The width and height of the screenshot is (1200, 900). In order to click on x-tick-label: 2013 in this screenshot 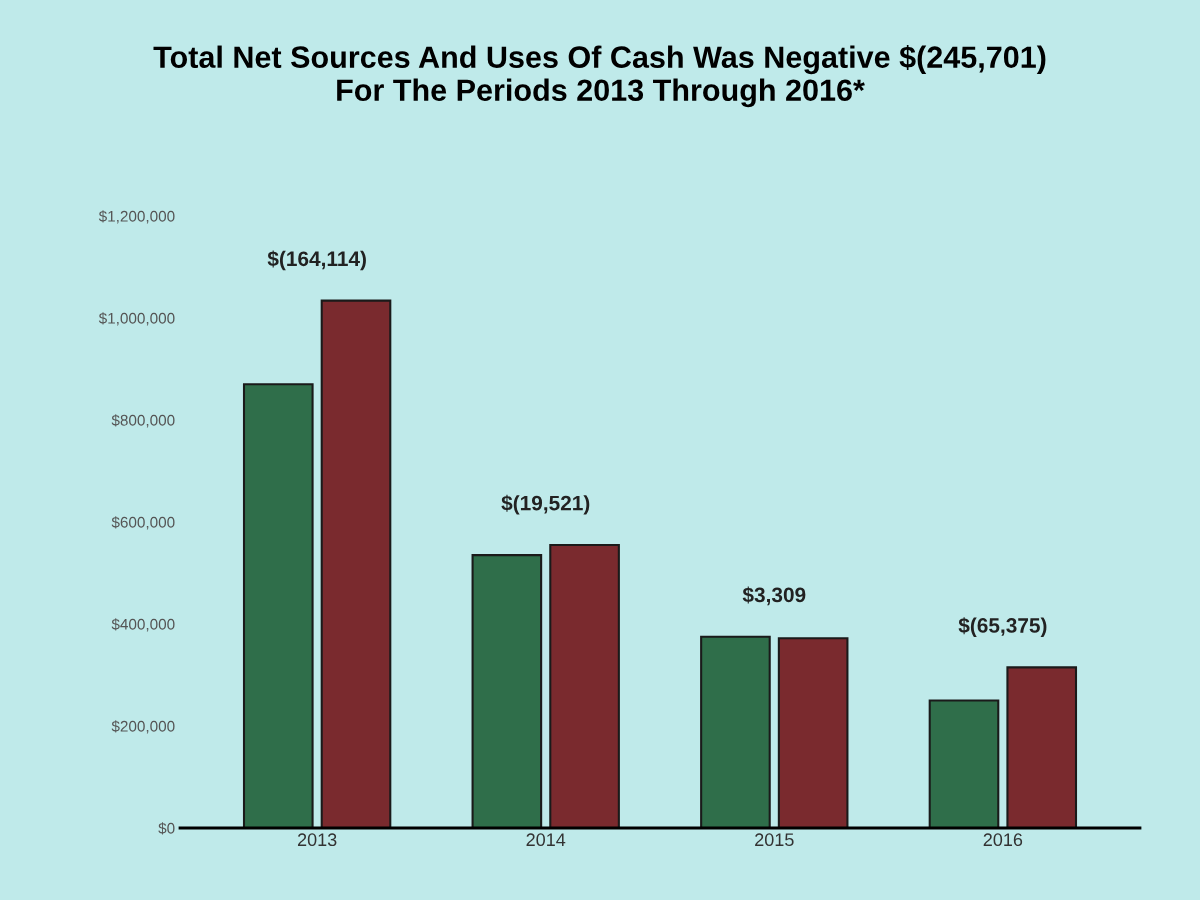, I will do `click(317, 840)`.